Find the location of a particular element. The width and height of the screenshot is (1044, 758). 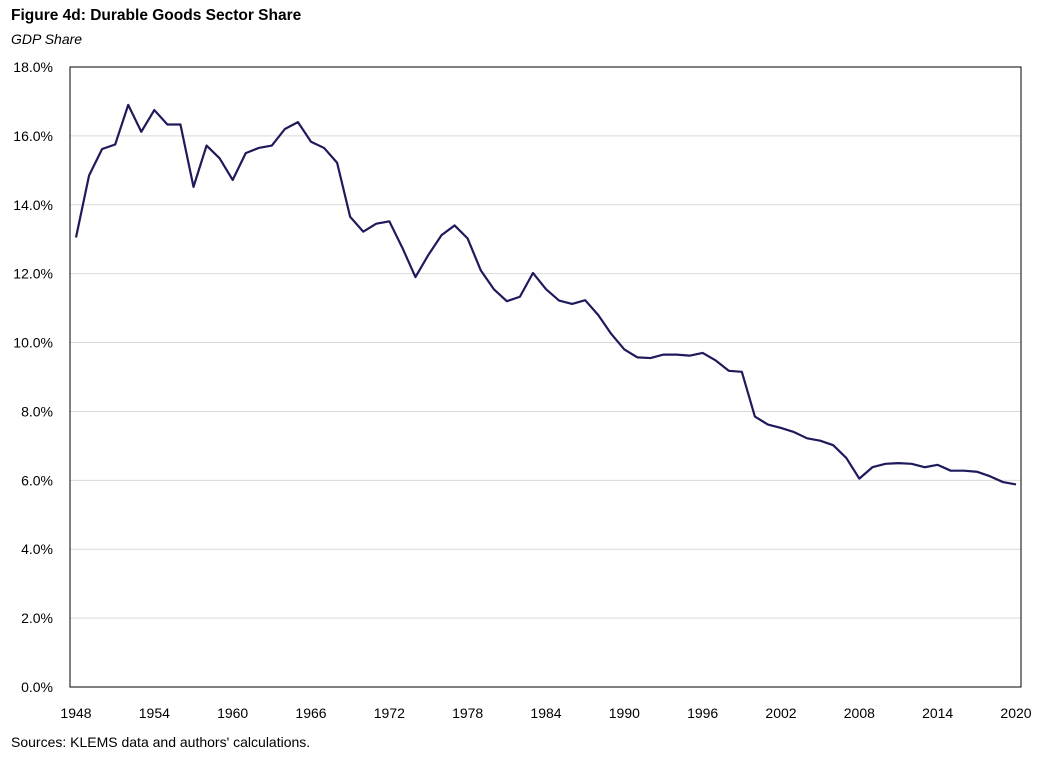

x-tick-label: 2008 is located at coordinates (859, 713).